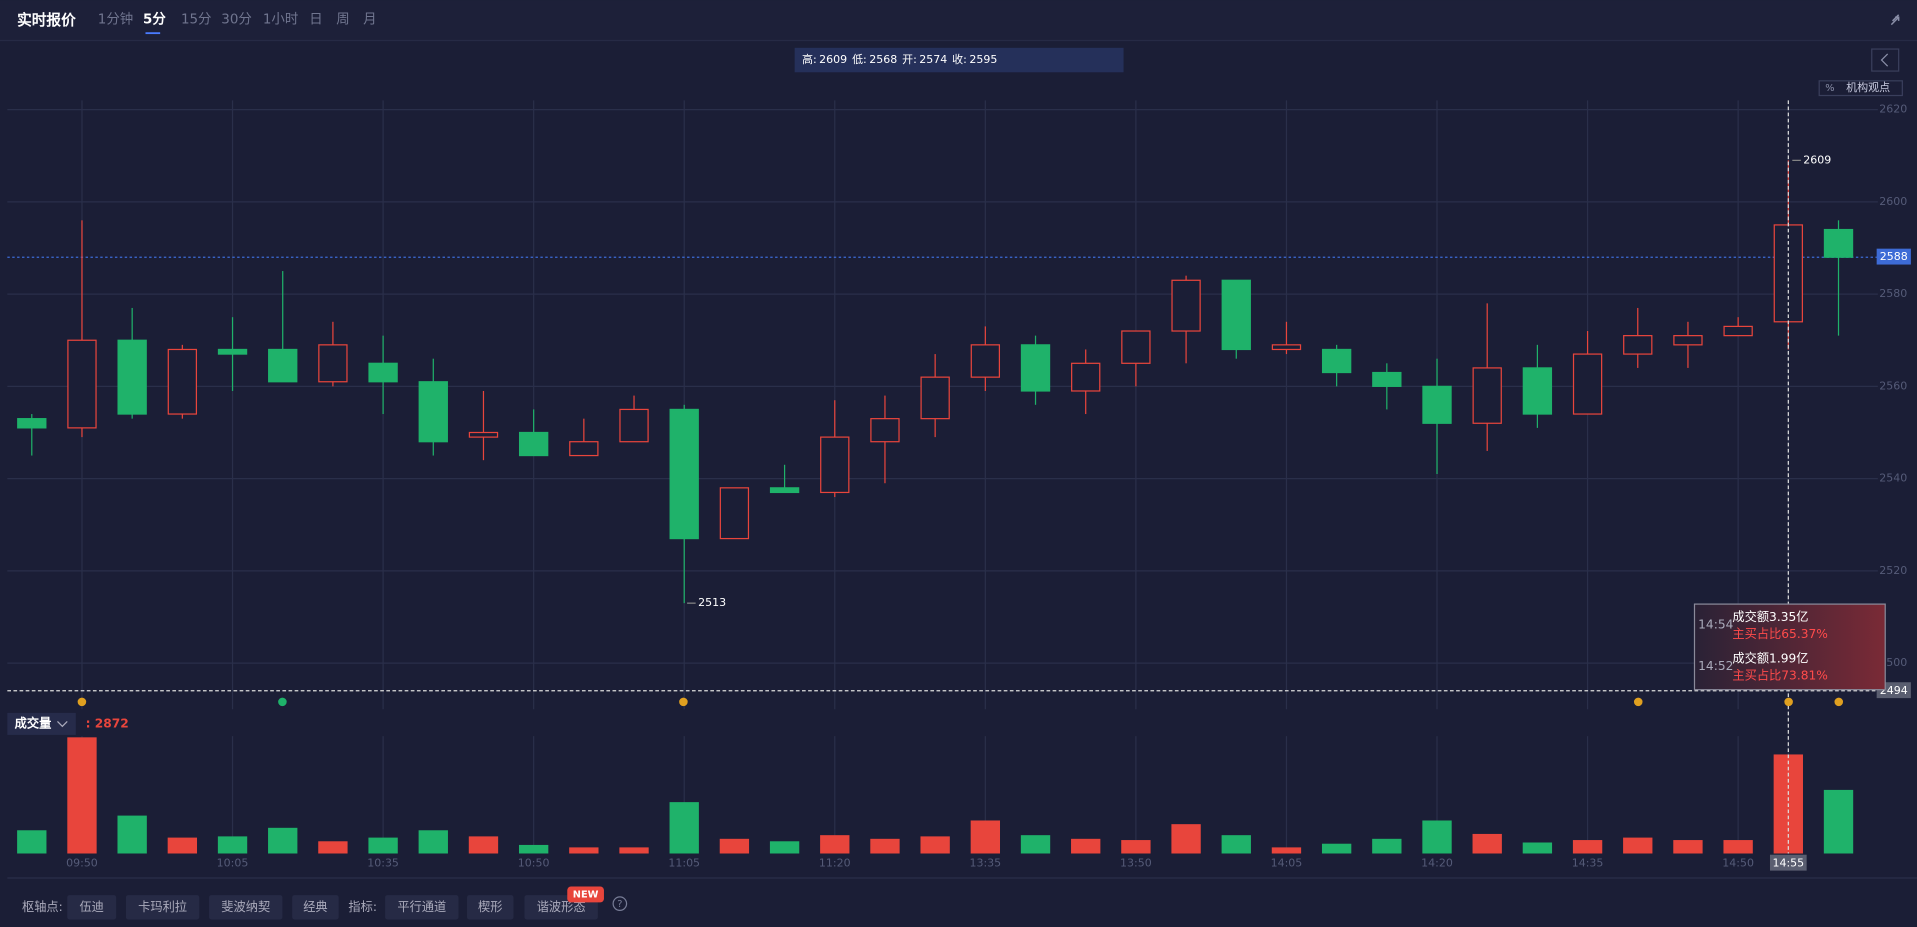 This screenshot has height=927, width=1917. What do you see at coordinates (833, 59) in the screenshot?
I see `info-value: 2609` at bounding box center [833, 59].